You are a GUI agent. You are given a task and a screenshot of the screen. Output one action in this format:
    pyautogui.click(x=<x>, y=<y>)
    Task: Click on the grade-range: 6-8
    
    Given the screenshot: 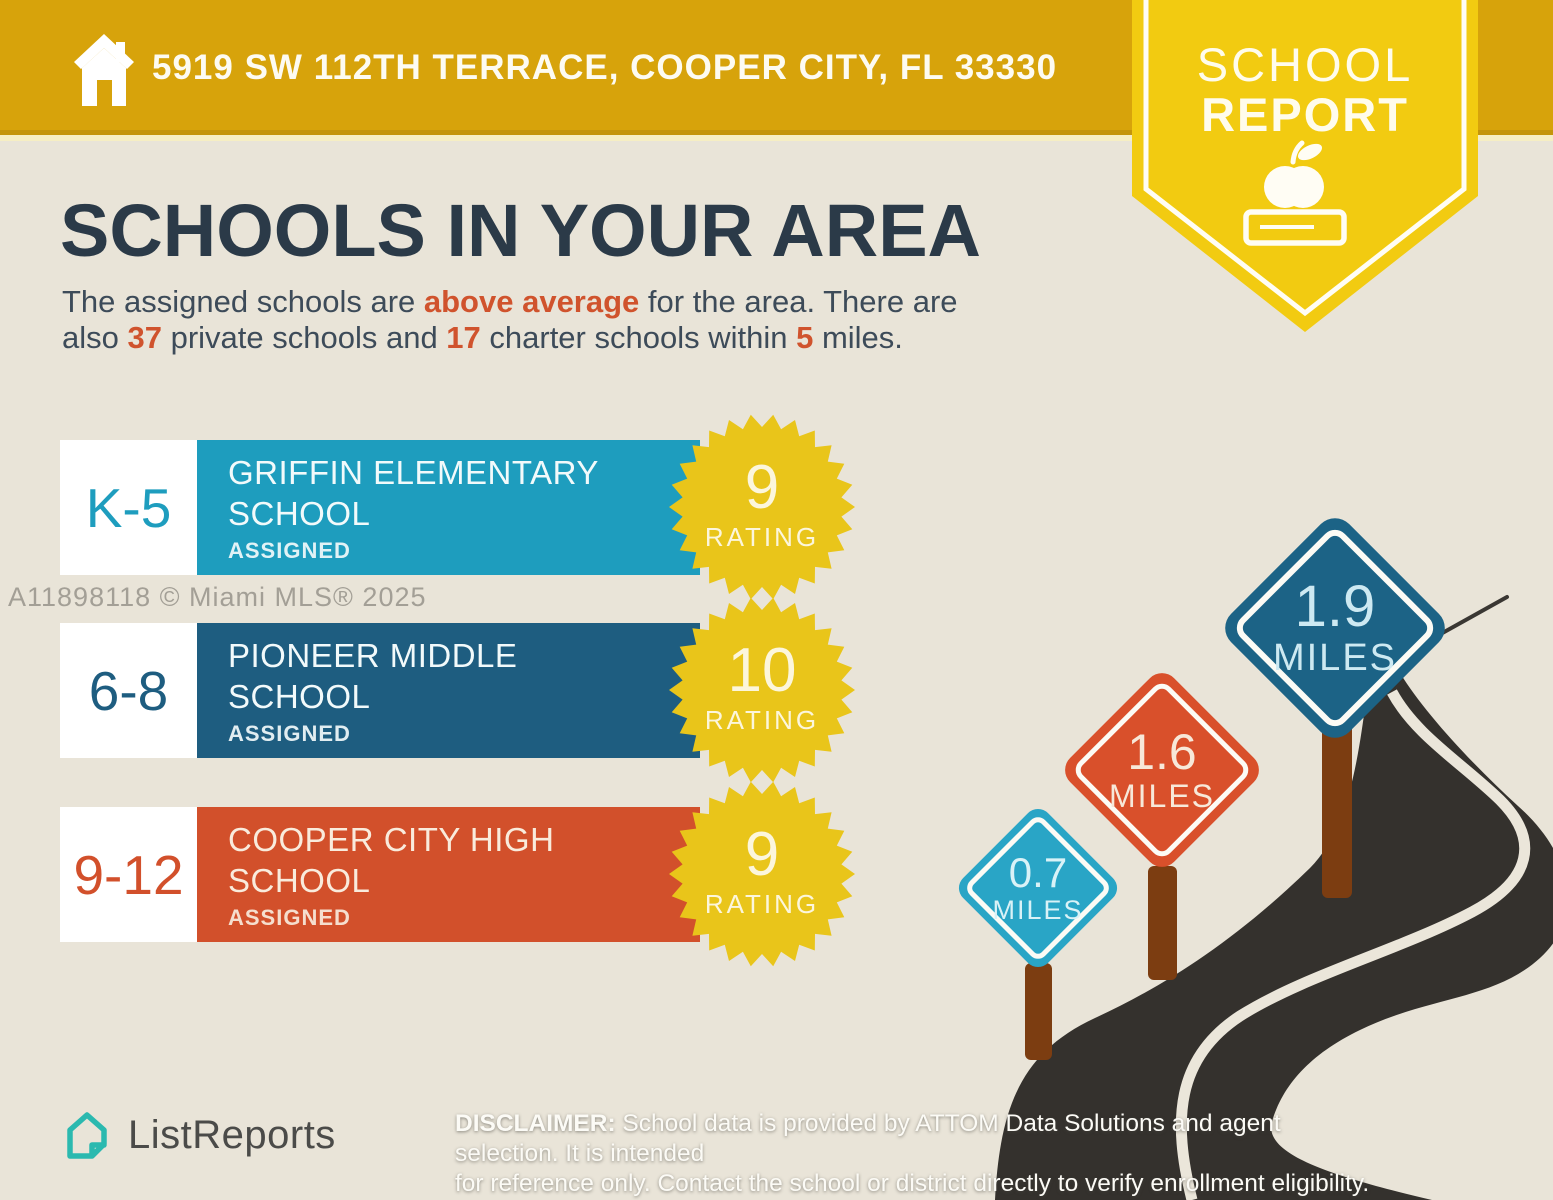 What is the action you would take?
    pyautogui.click(x=128, y=690)
    